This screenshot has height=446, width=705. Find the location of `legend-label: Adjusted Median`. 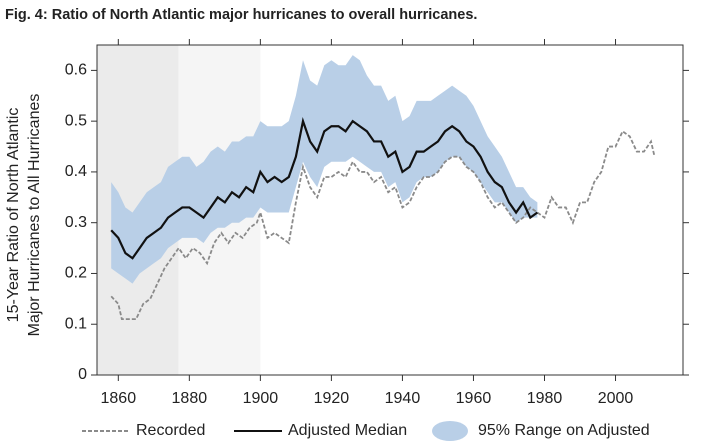

legend-label: Adjusted Median is located at coordinates (347, 430).